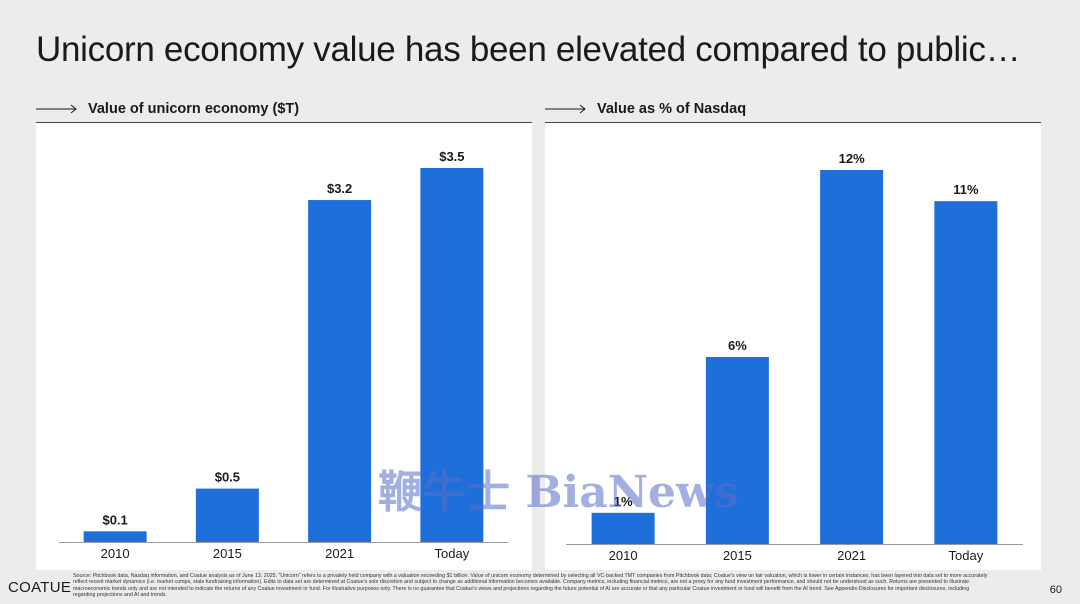  Describe the element at coordinates (793, 109) in the screenshot. I see `right-chart-header: Value as % of Nasdaq` at that location.